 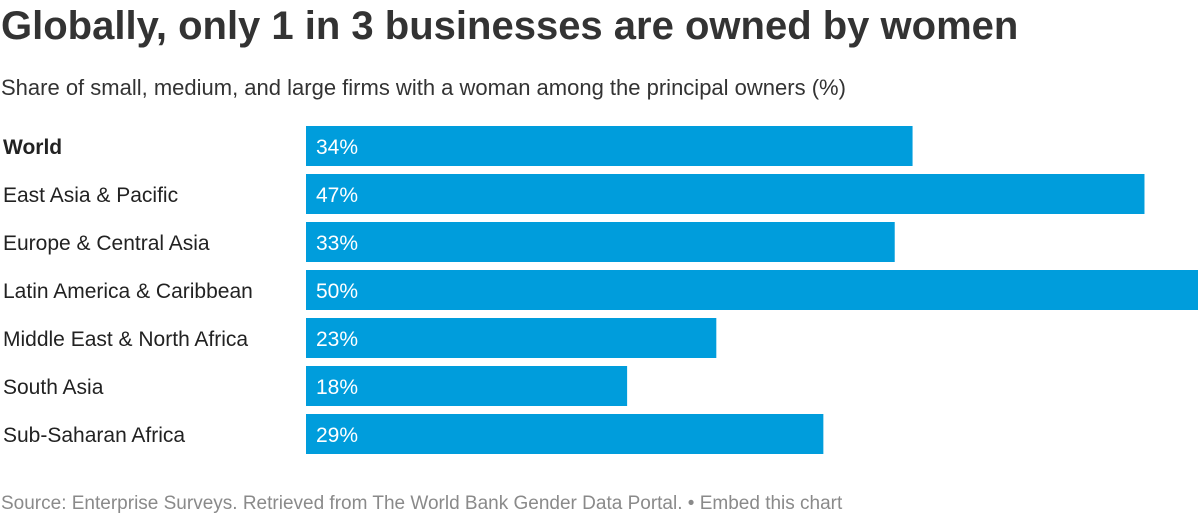 What do you see at coordinates (125, 339) in the screenshot?
I see `category-label: Middle East & North Africa` at bounding box center [125, 339].